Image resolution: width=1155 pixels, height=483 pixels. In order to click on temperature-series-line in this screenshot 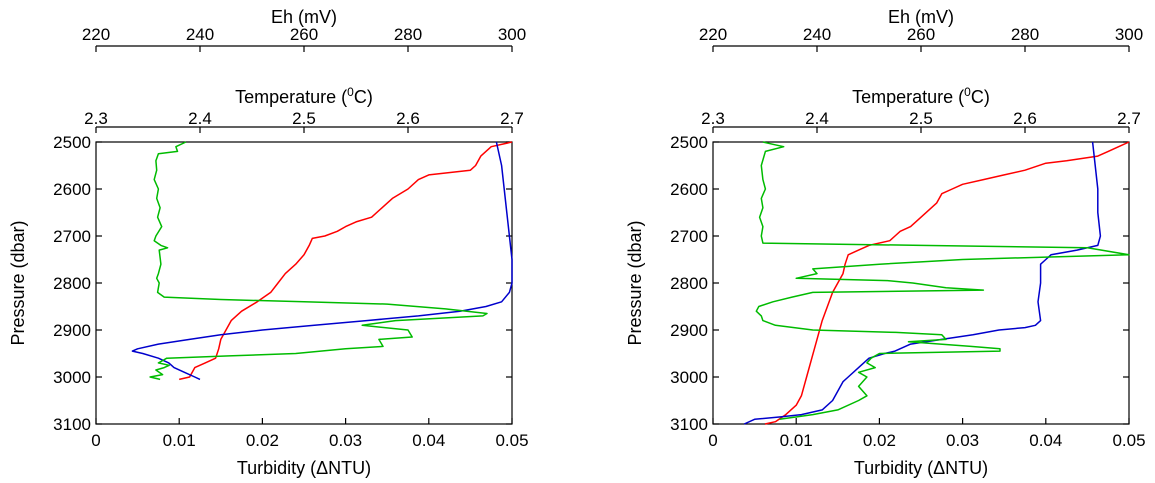, I will do `click(346, 261)`.